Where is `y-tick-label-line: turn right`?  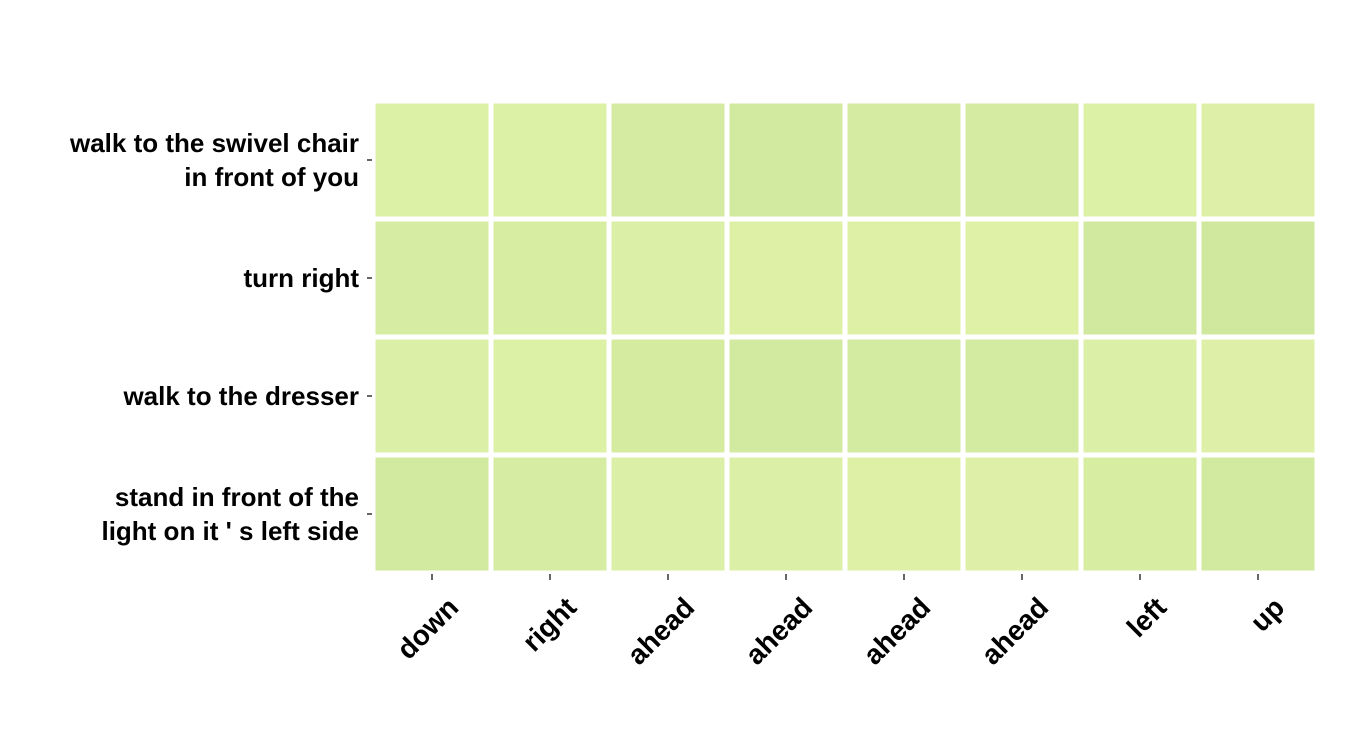
y-tick-label-line: turn right is located at coordinates (301, 278).